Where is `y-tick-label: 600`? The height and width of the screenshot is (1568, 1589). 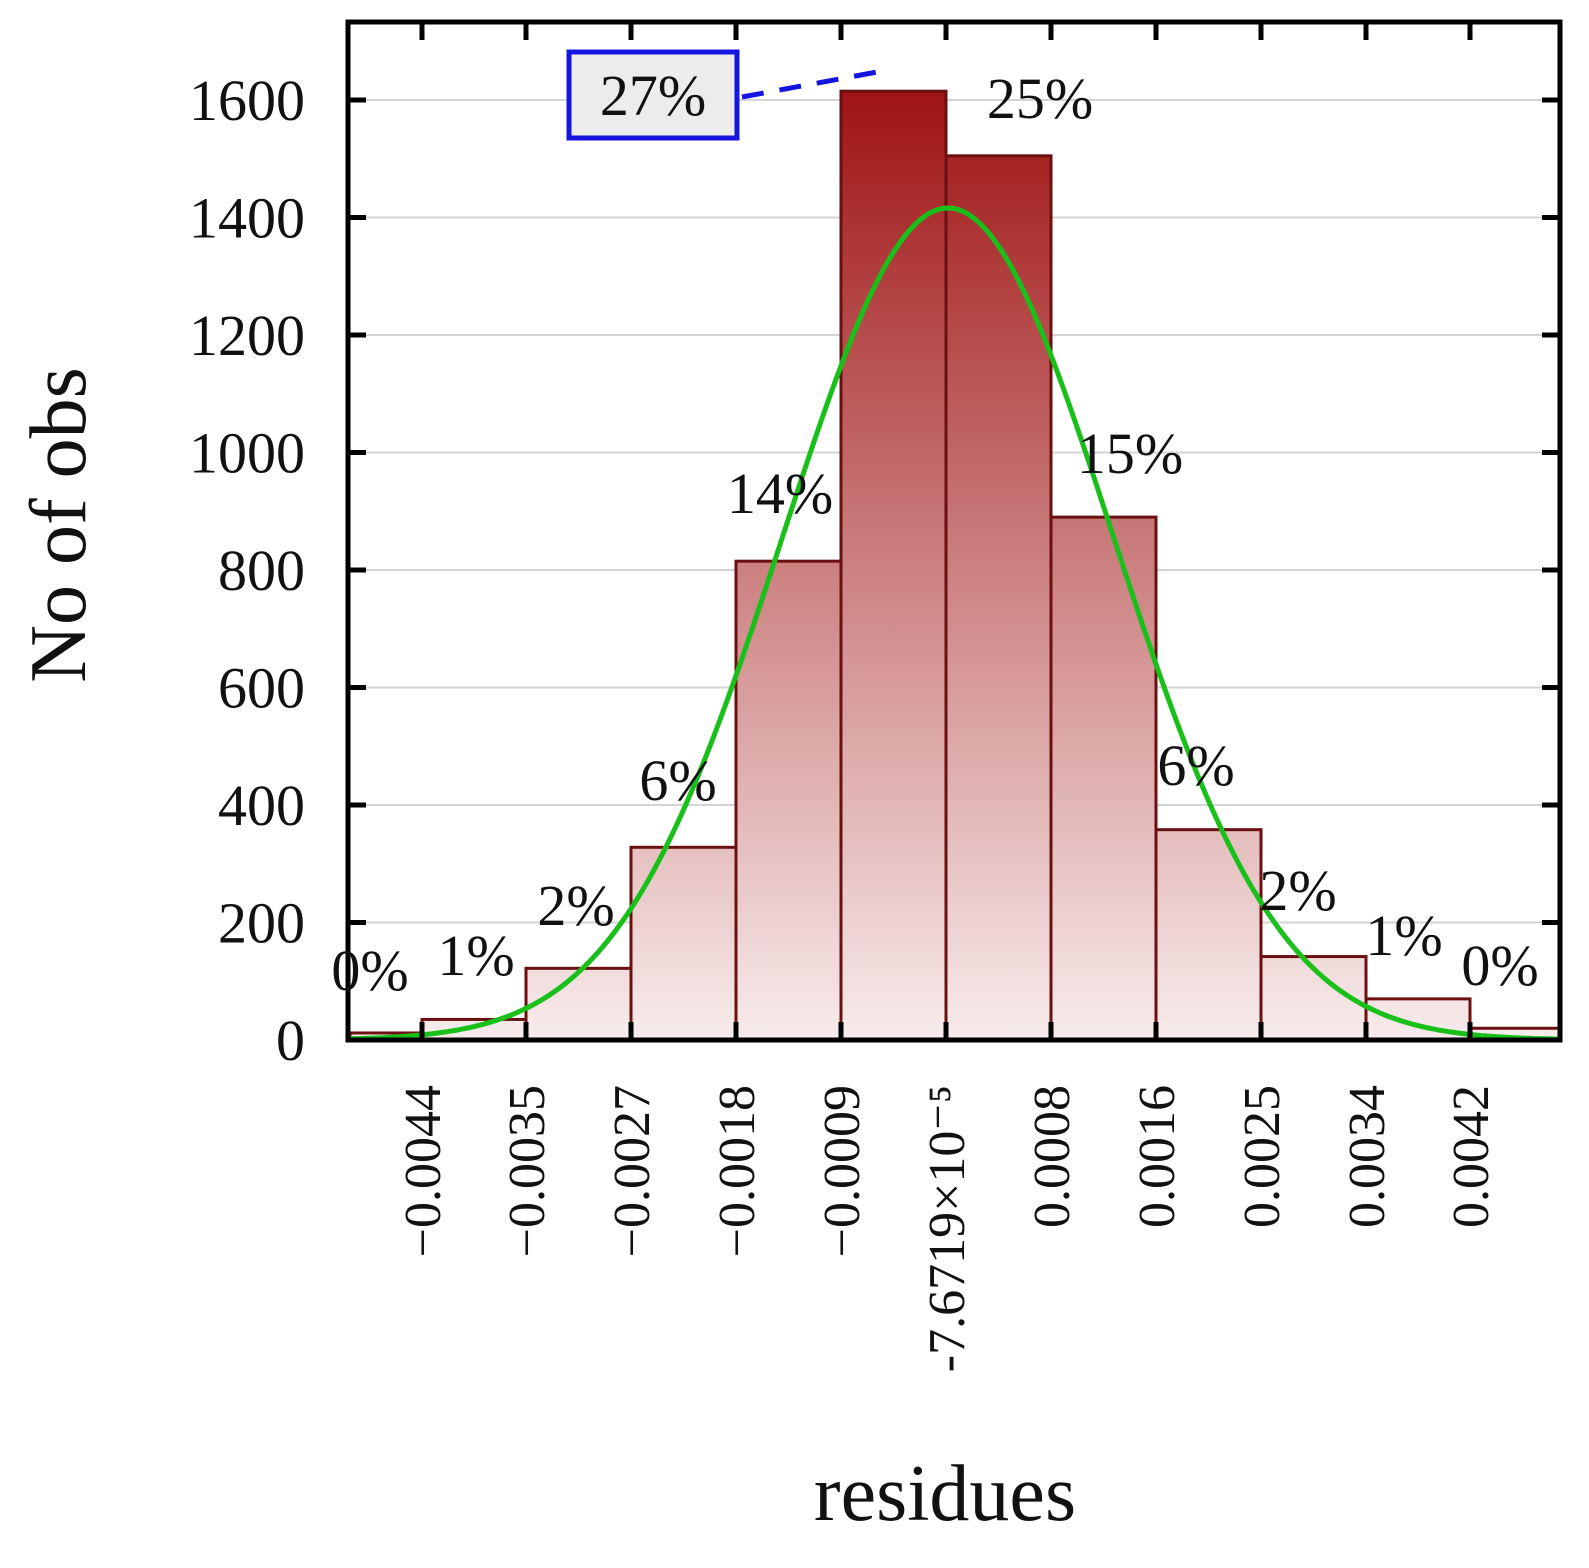
y-tick-label: 600 is located at coordinates (261, 688).